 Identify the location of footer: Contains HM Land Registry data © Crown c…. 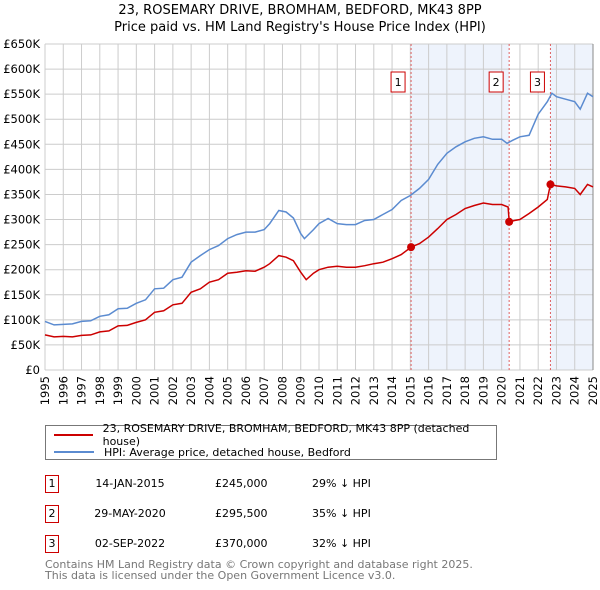
(259, 570).